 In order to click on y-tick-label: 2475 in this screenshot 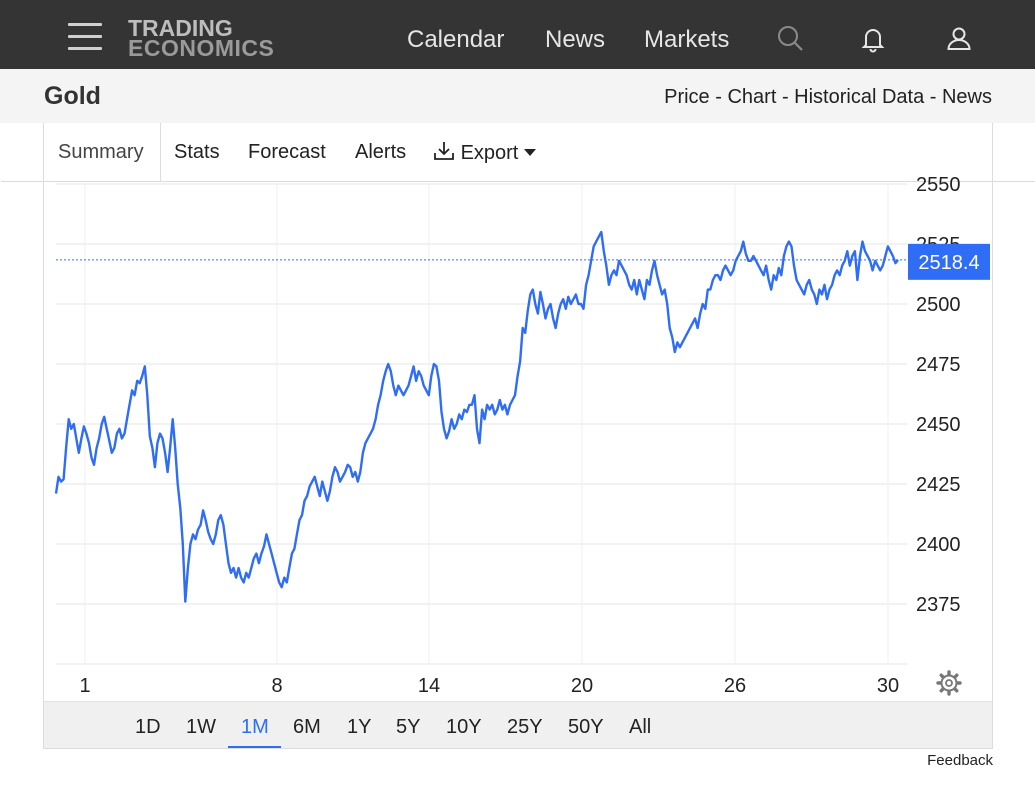, I will do `click(938, 365)`.